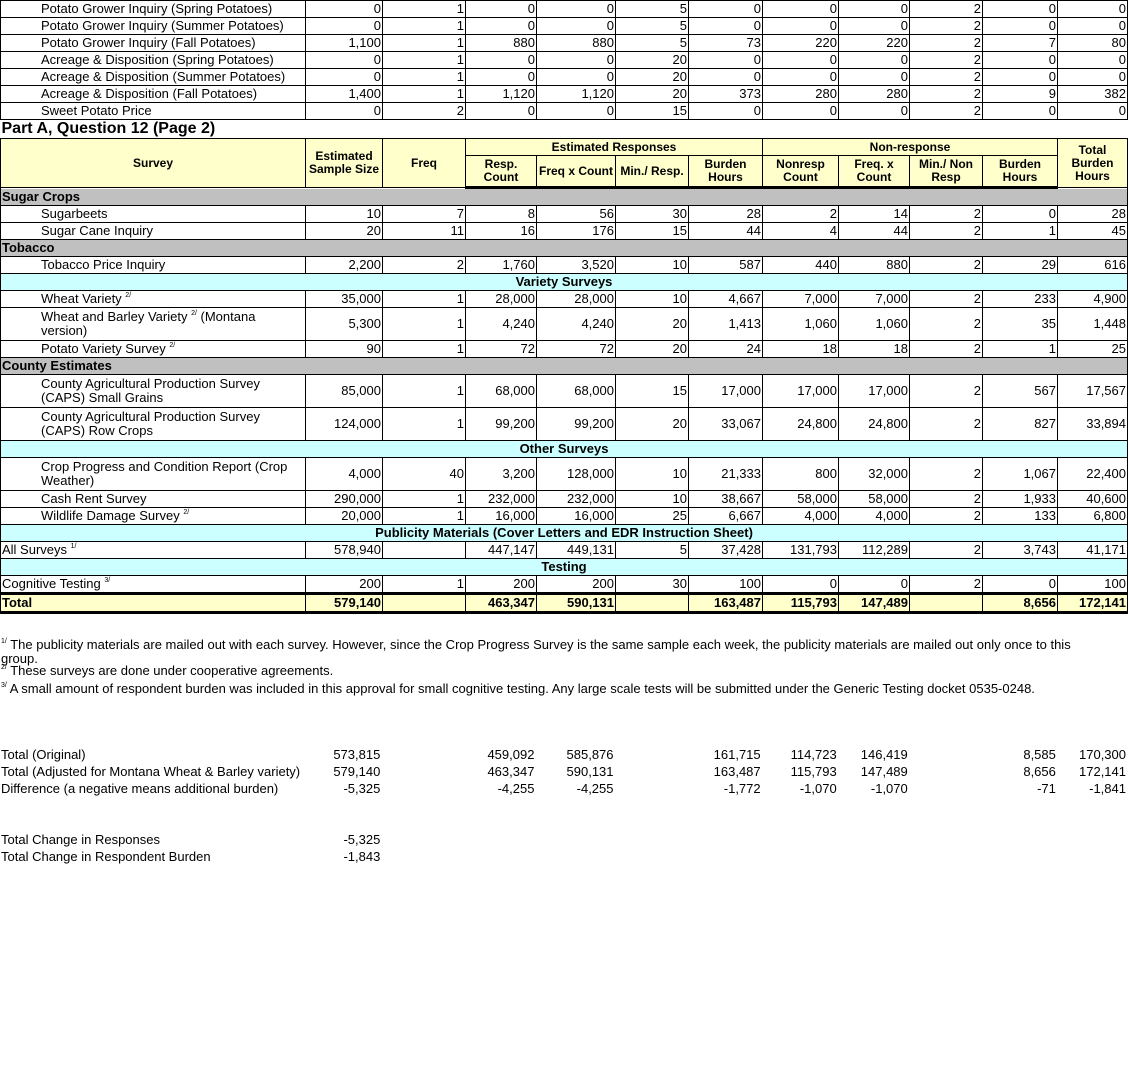 The image size is (1128, 1090). What do you see at coordinates (800, 231) in the screenshot?
I see `cell-value: 4` at bounding box center [800, 231].